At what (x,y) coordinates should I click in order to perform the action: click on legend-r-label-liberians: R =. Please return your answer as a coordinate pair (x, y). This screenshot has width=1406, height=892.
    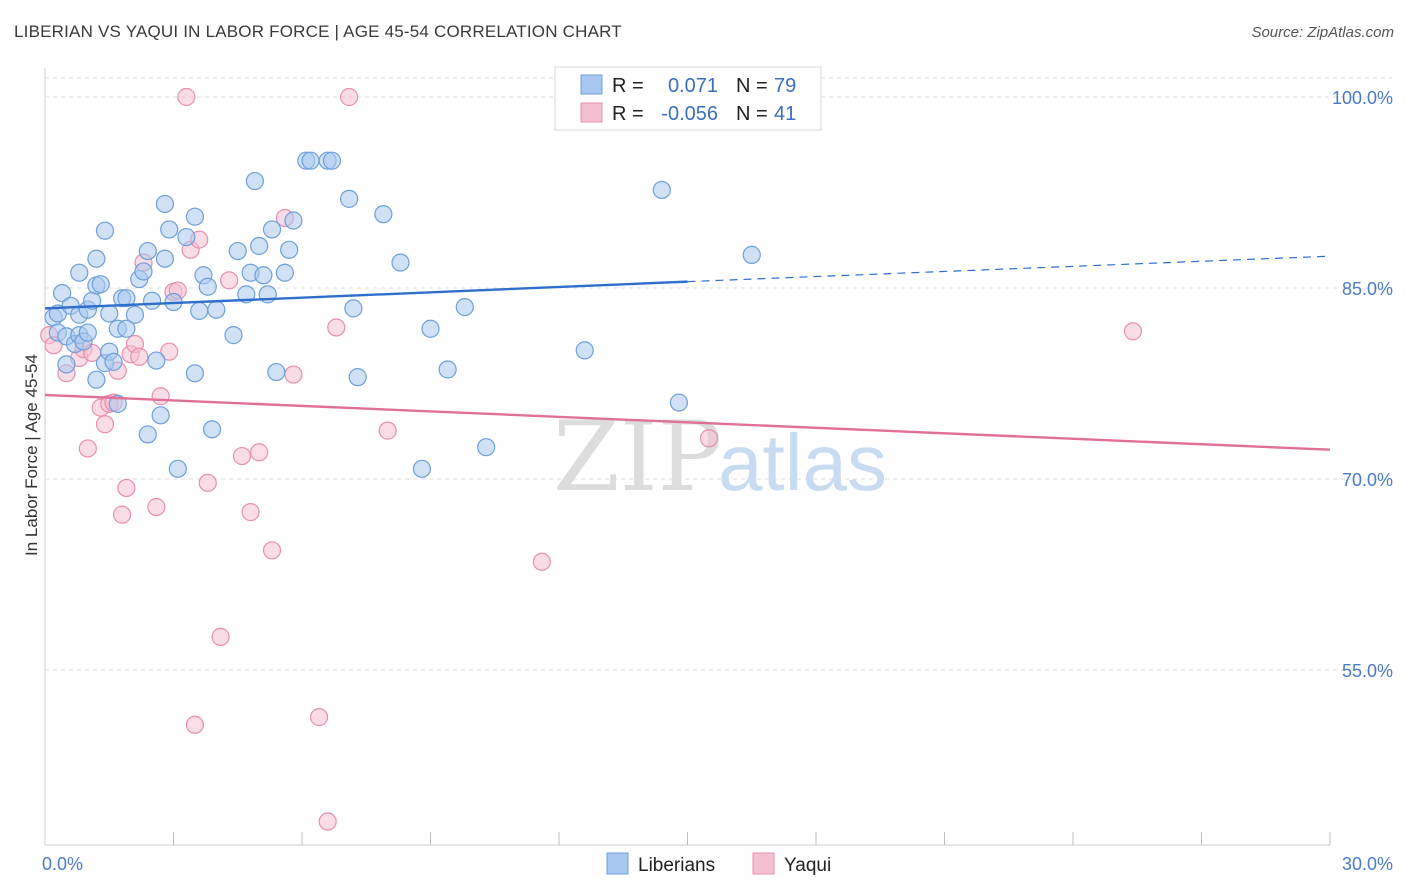
    Looking at the image, I should click on (628, 86).